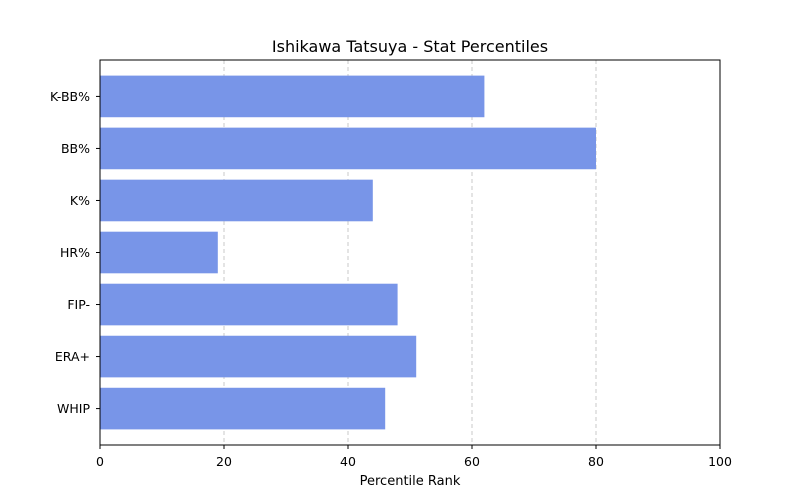 The image size is (800, 500). What do you see at coordinates (73, 408) in the screenshot?
I see `y-tick-label-whip: WHIP` at bounding box center [73, 408].